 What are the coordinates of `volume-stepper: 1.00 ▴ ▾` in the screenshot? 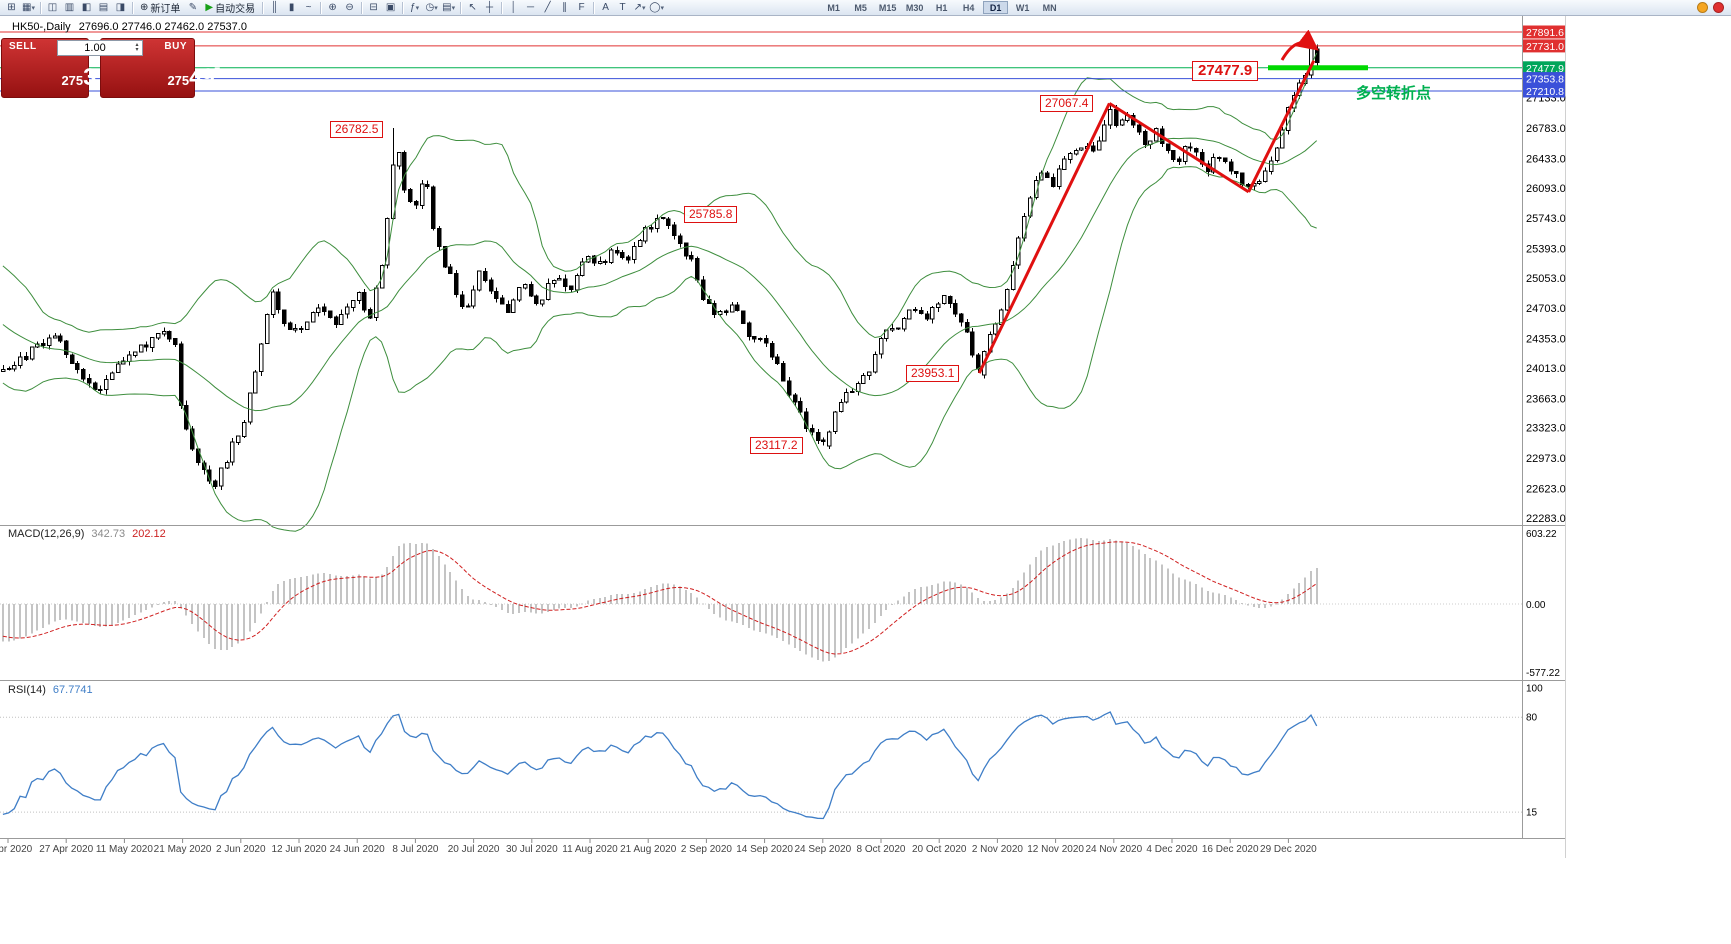 It's located at (100, 48).